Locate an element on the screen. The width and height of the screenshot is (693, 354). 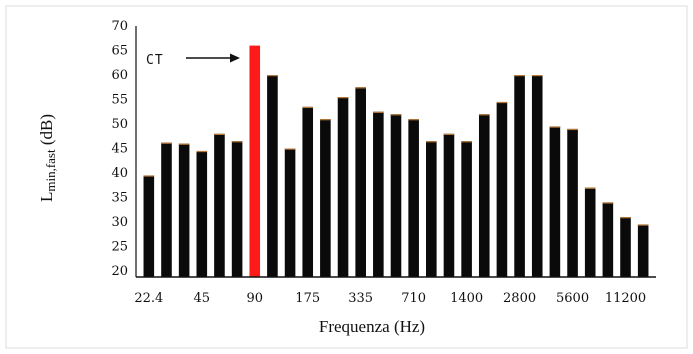
x-tick-labels: 22.4 45 90 175 335 710 1400 2800 5600 11200 is located at coordinates (390, 298).